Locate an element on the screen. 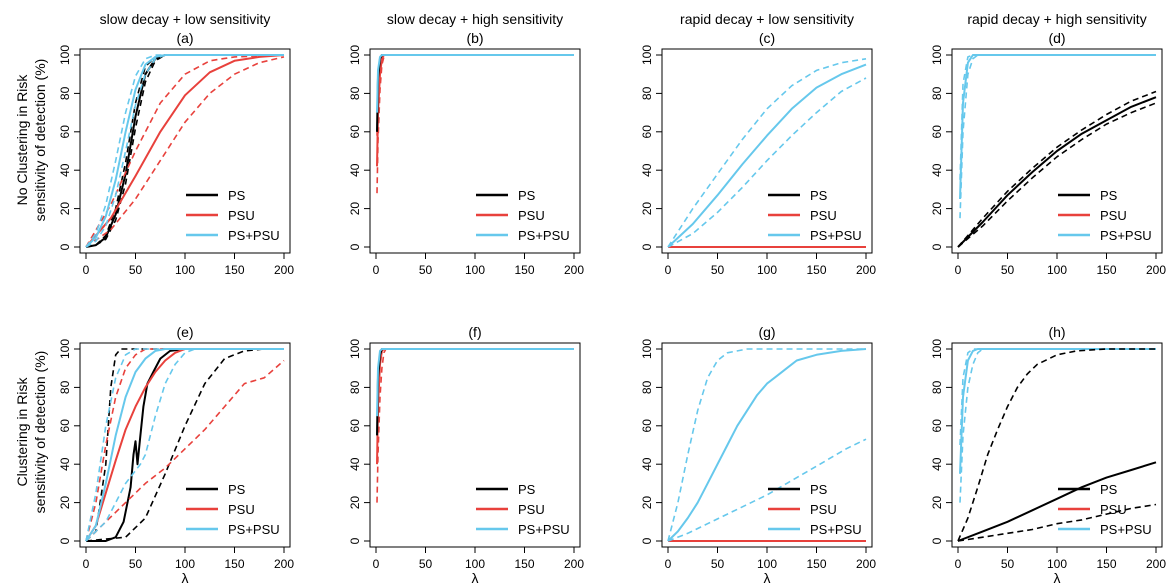 This screenshot has height=585, width=1173. series-psu-solid is located at coordinates (185, 151).